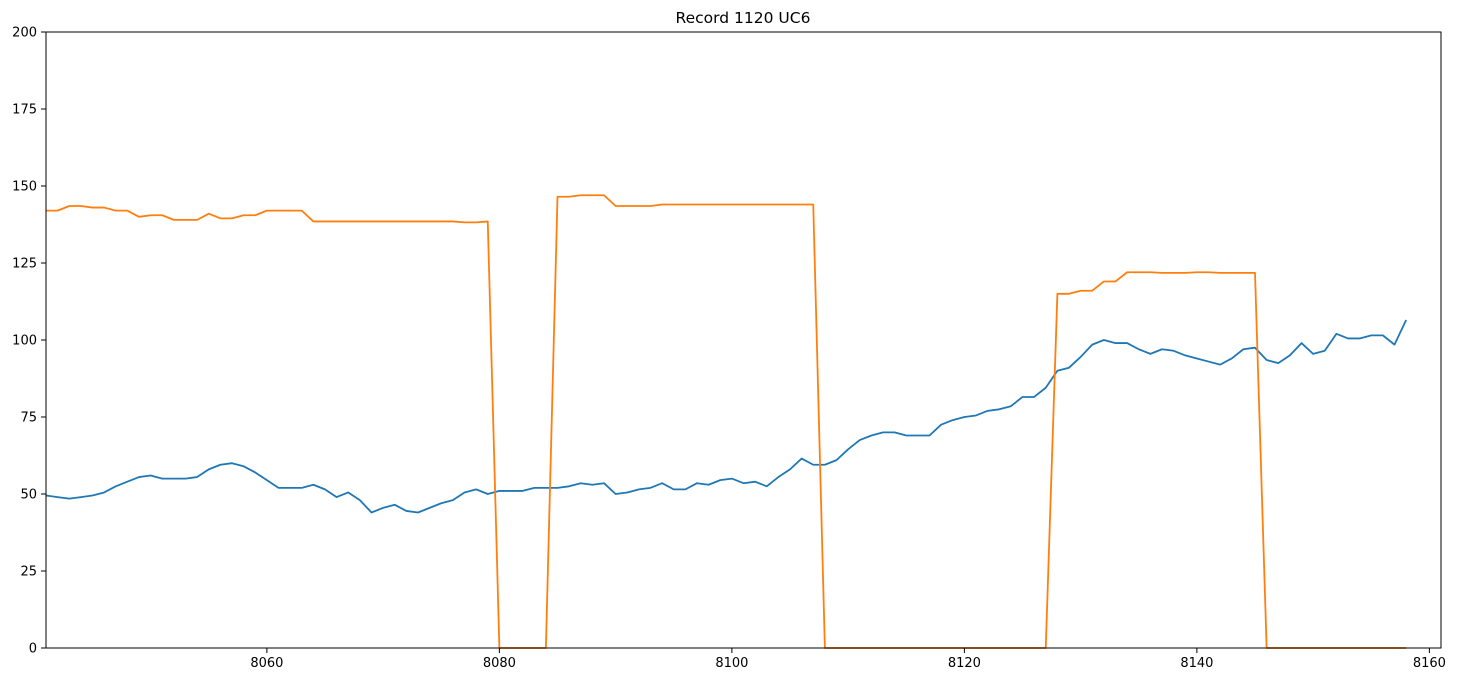 The image size is (1457, 682). What do you see at coordinates (28, 495) in the screenshot?
I see `y-tick-label: 50` at bounding box center [28, 495].